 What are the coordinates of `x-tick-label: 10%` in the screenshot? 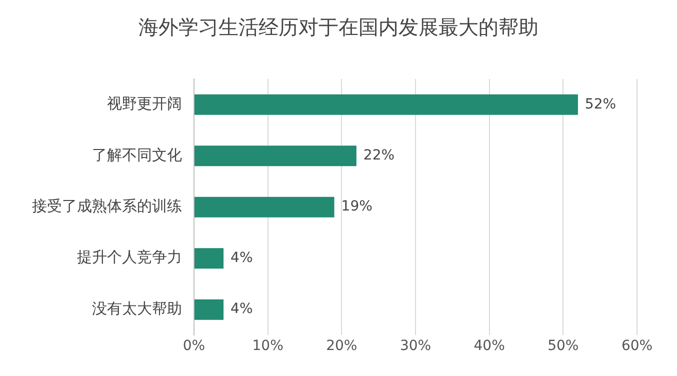 It's located at (268, 346).